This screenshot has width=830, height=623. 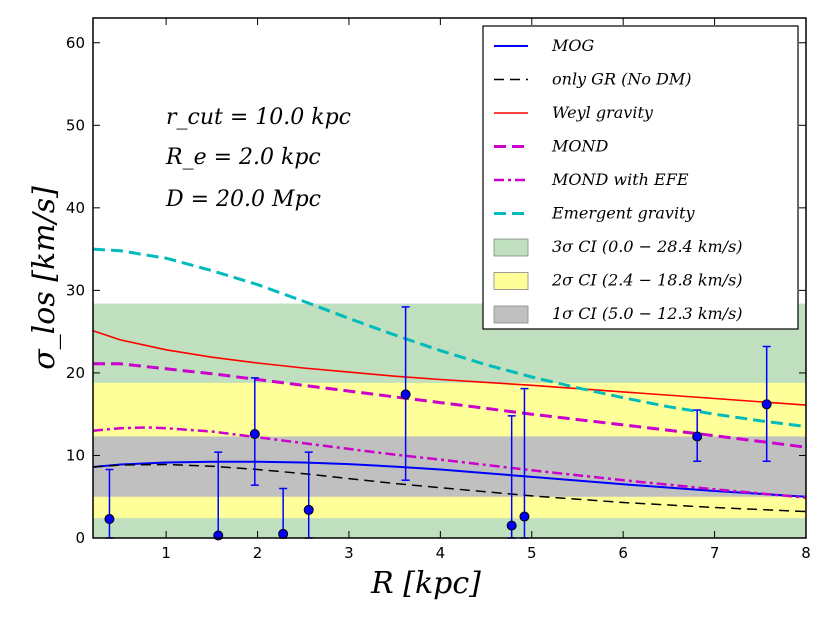 I want to click on legend-label: Weyl gravity, so click(x=603, y=112).